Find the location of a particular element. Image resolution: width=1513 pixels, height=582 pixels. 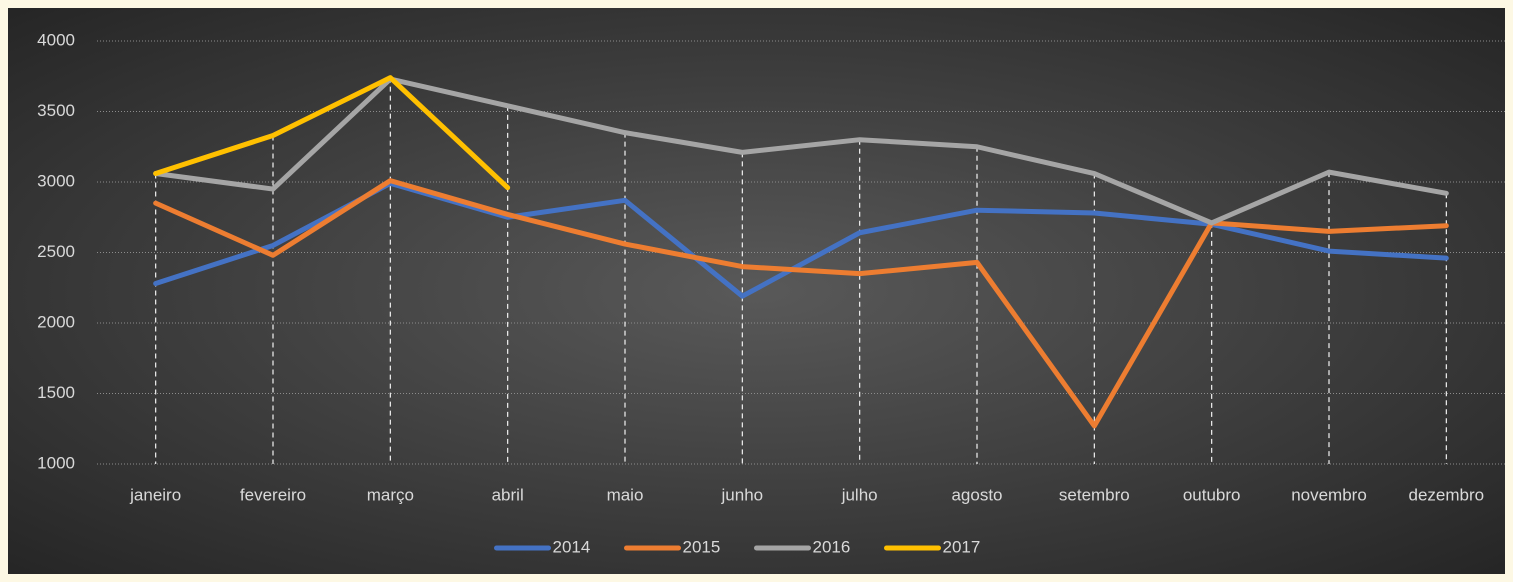

x-tick-label: setembro is located at coordinates (1094, 494).